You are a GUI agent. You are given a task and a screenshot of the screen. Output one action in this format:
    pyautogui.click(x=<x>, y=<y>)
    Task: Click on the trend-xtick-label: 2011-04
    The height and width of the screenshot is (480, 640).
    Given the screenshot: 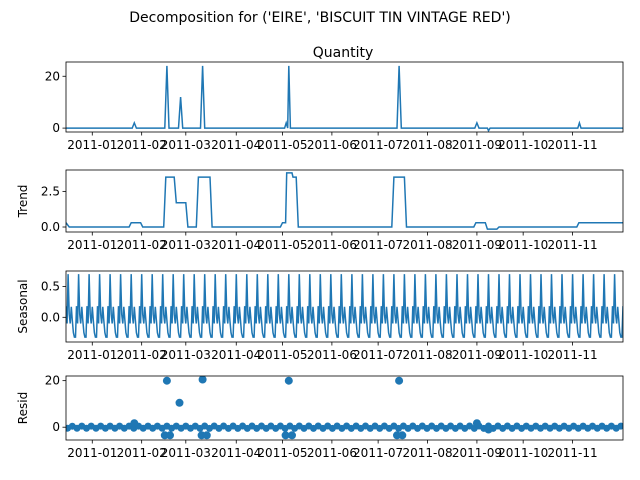 What is the action you would take?
    pyautogui.click(x=236, y=245)
    